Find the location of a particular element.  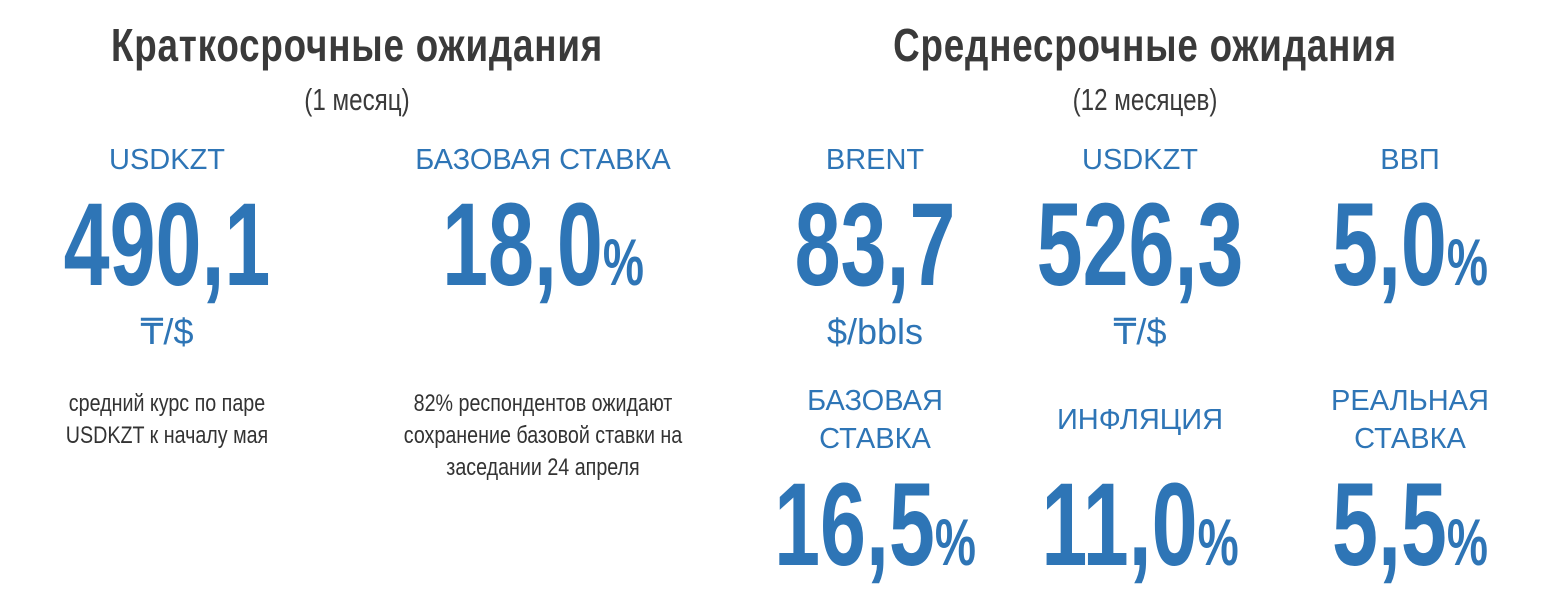

indicator-value: 18,0% is located at coordinates (543, 245).